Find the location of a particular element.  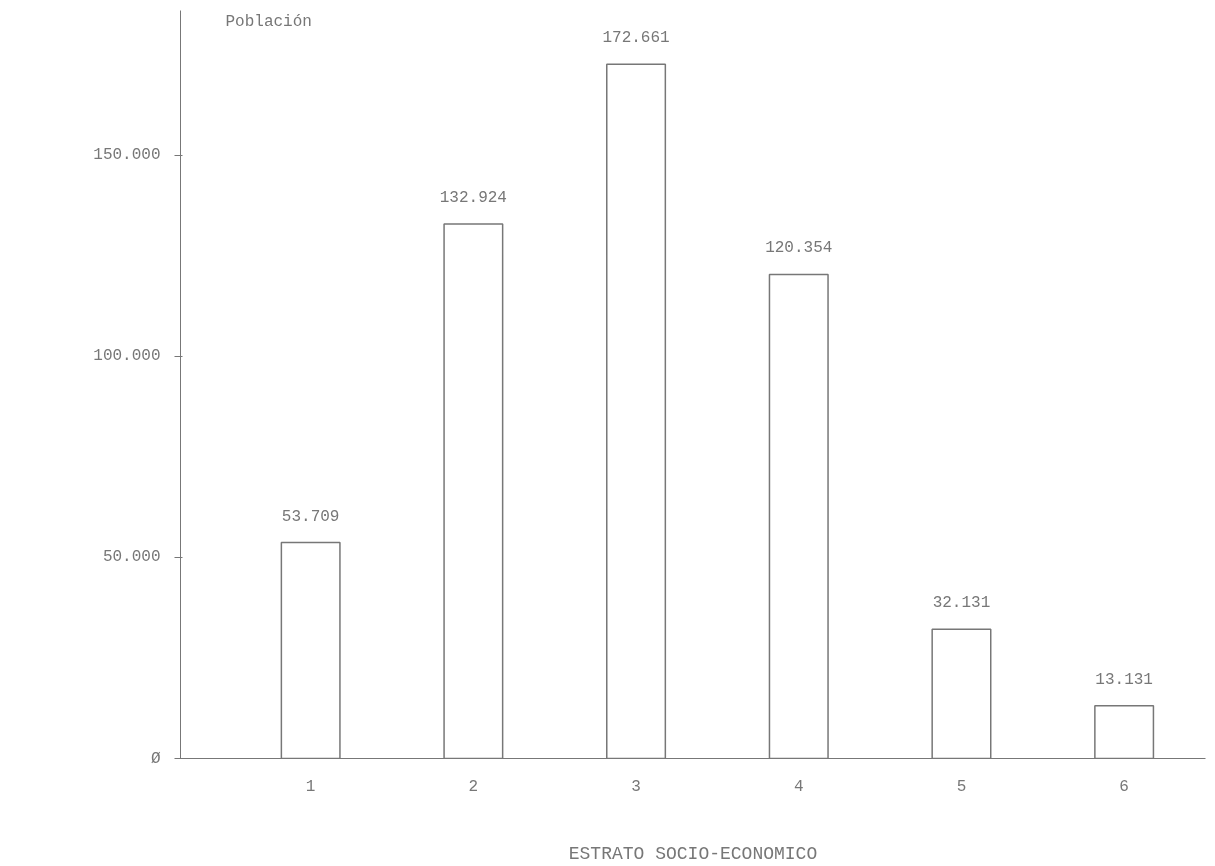

data-label: 32.131 is located at coordinates (961, 603).